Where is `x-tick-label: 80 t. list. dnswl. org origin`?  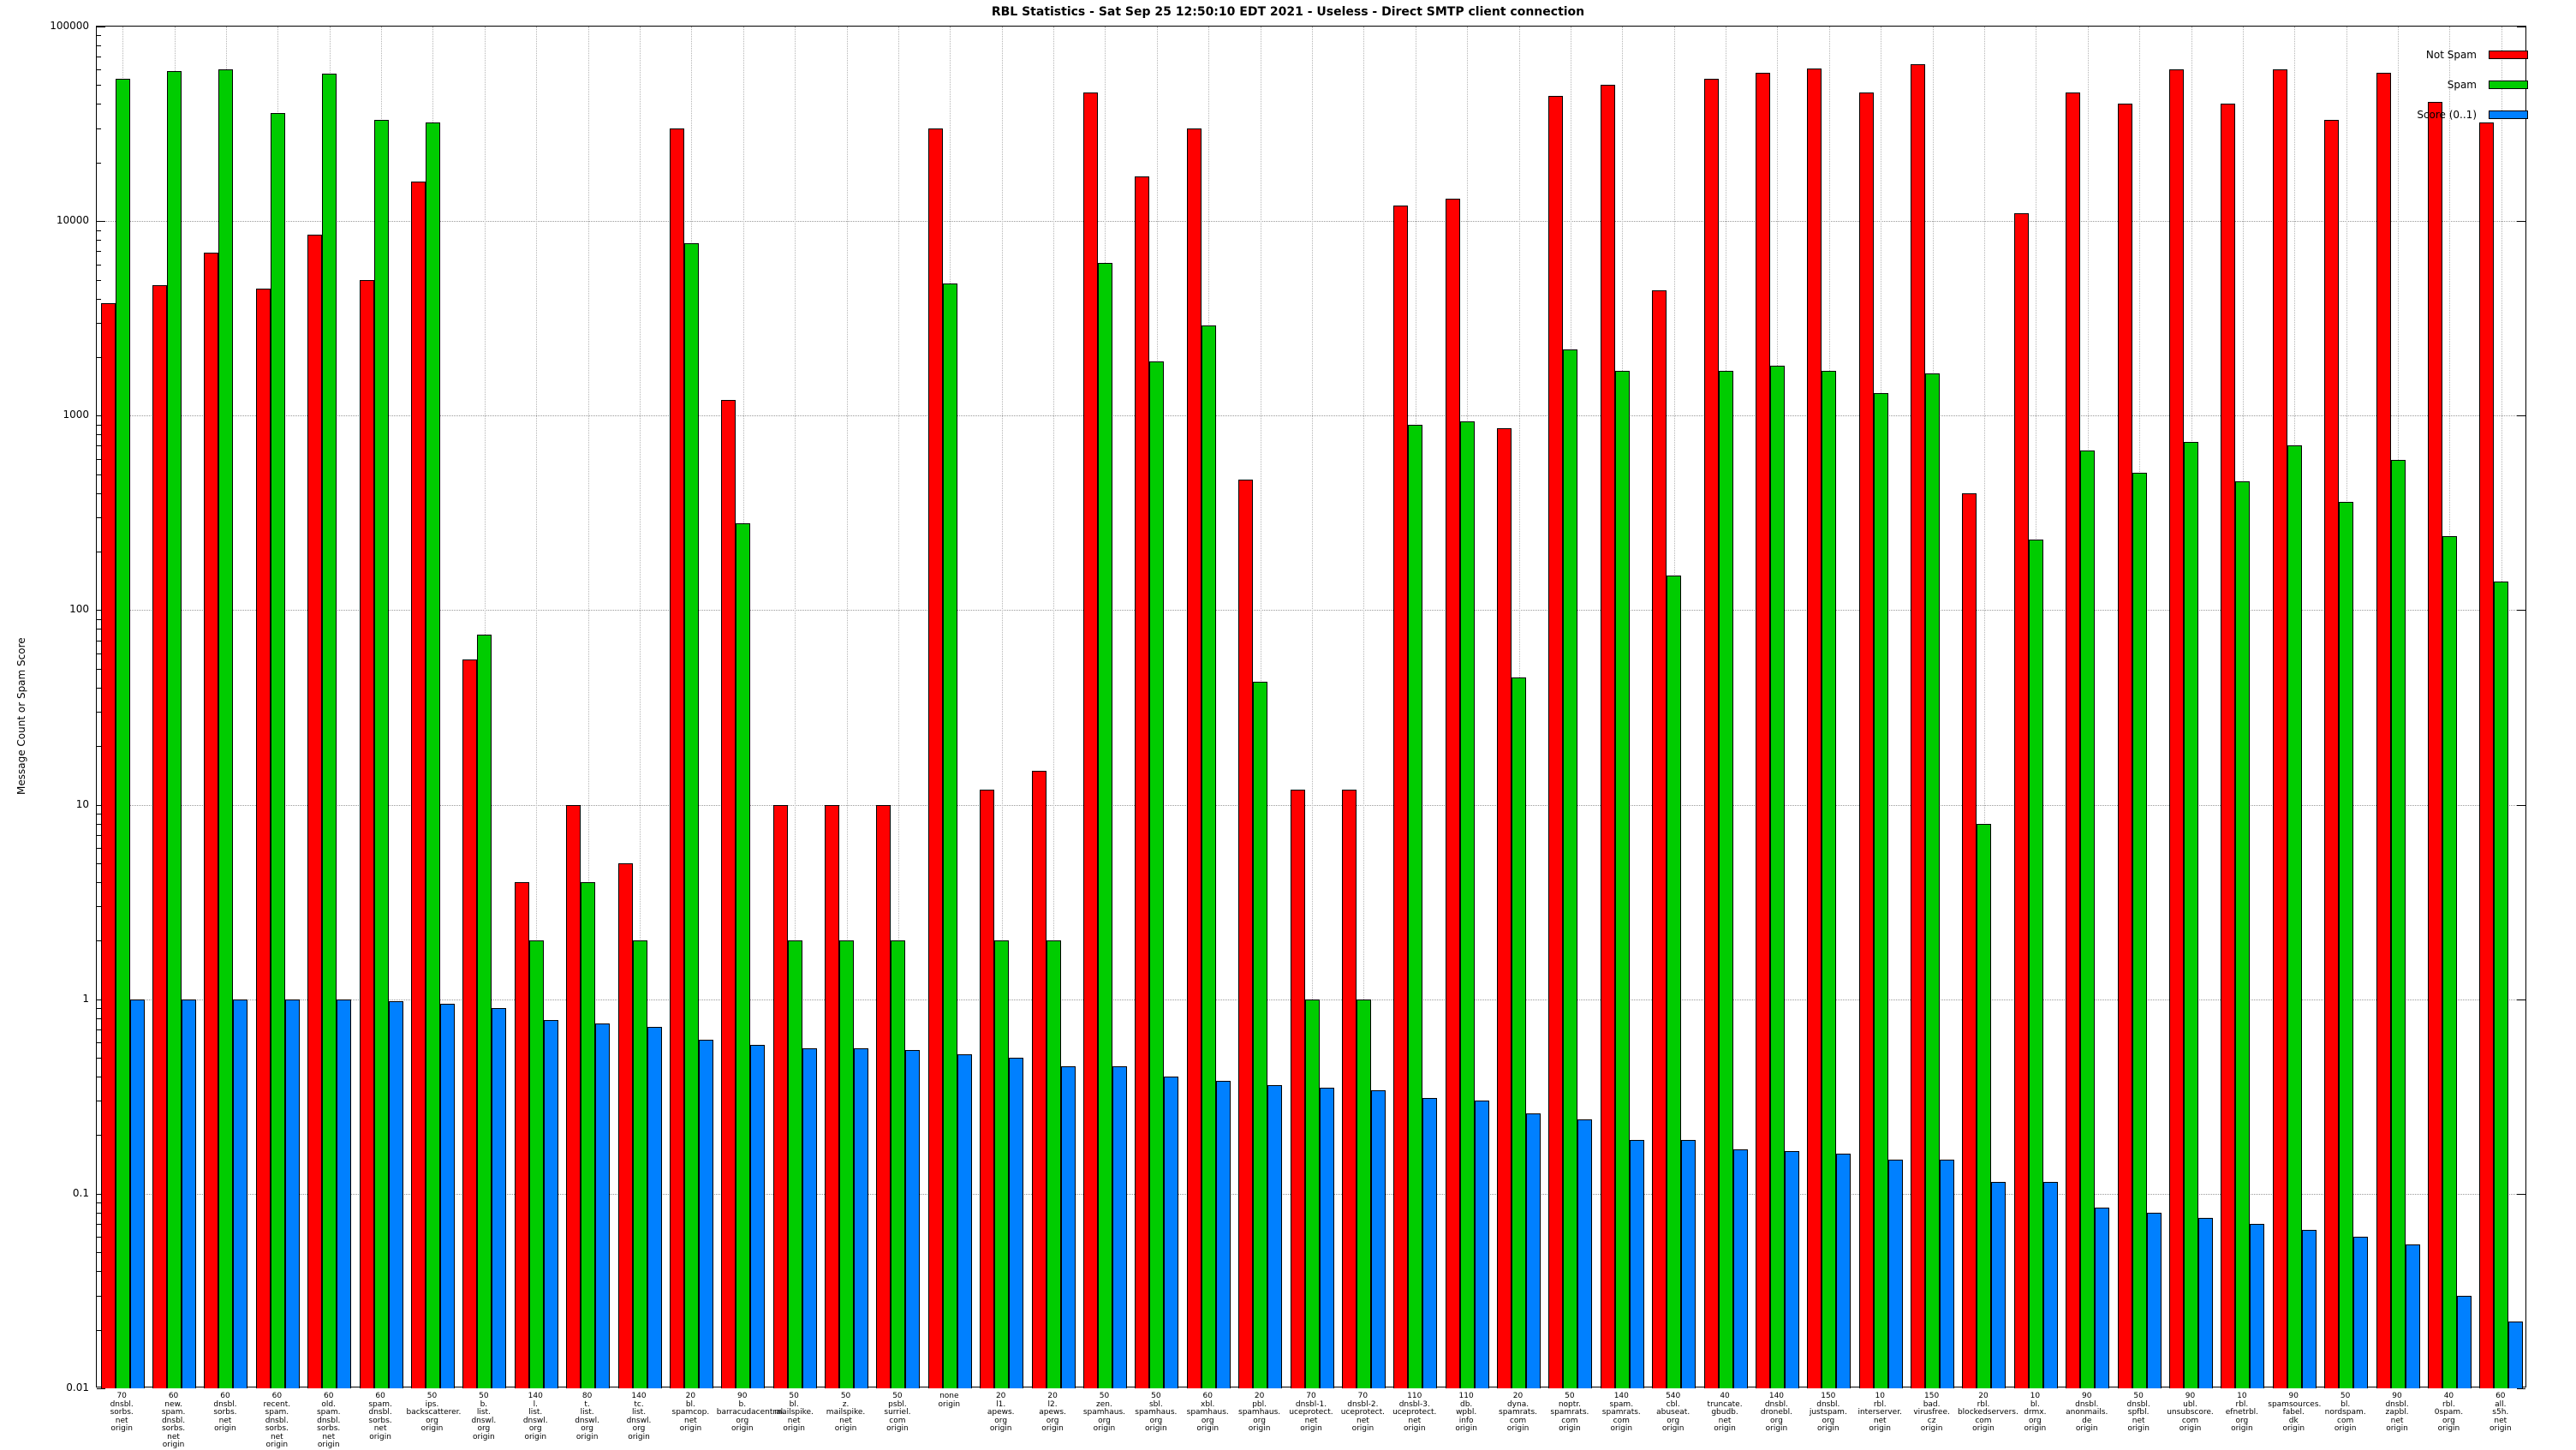
x-tick-label: 80 t. list. dnswl. org origin is located at coordinates (587, 1416).